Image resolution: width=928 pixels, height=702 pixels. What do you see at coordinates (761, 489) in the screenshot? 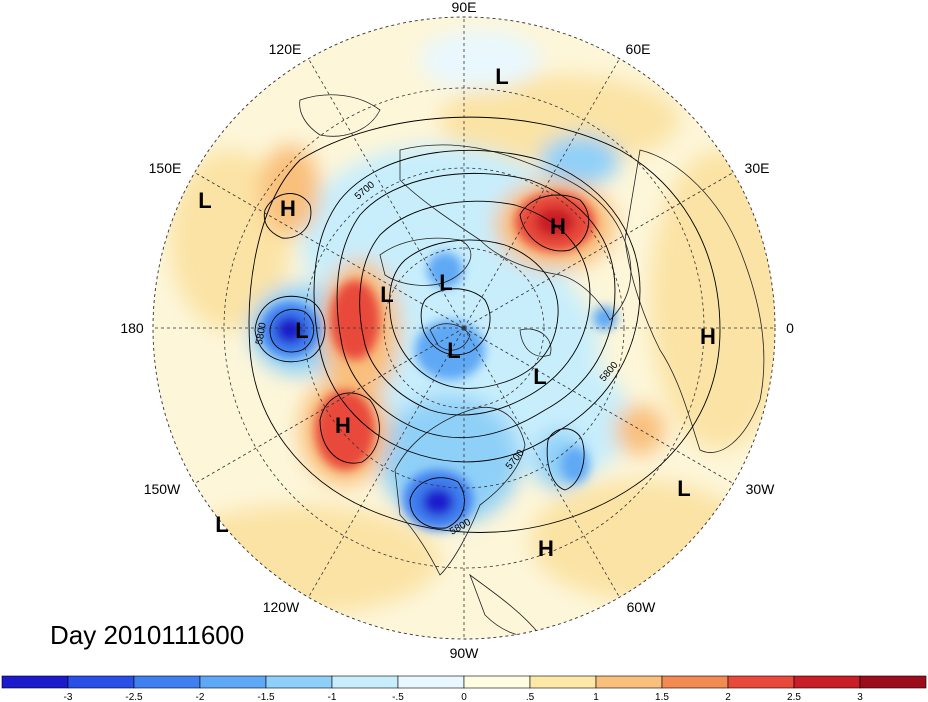
I see `longitude-label-30w: 30W` at bounding box center [761, 489].